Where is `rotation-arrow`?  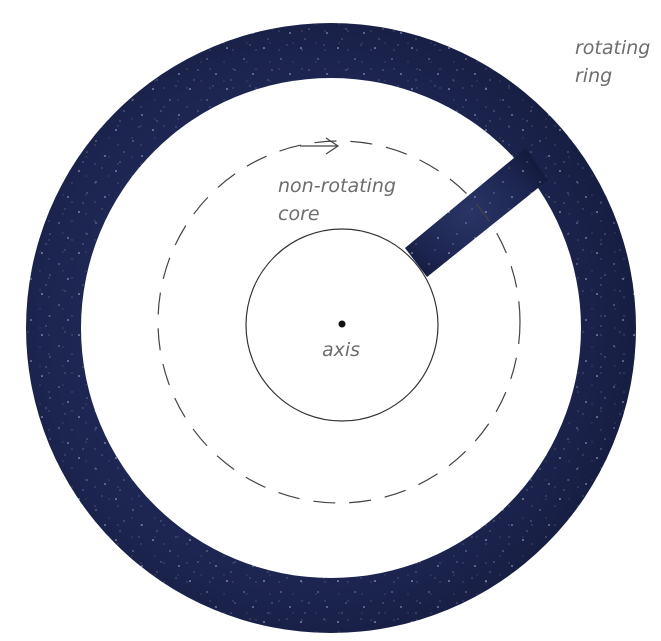 rotation-arrow is located at coordinates (320, 146).